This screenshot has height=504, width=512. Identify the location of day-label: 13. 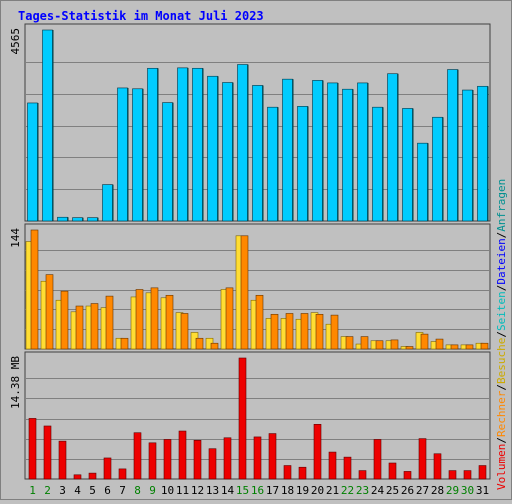
(212, 490).